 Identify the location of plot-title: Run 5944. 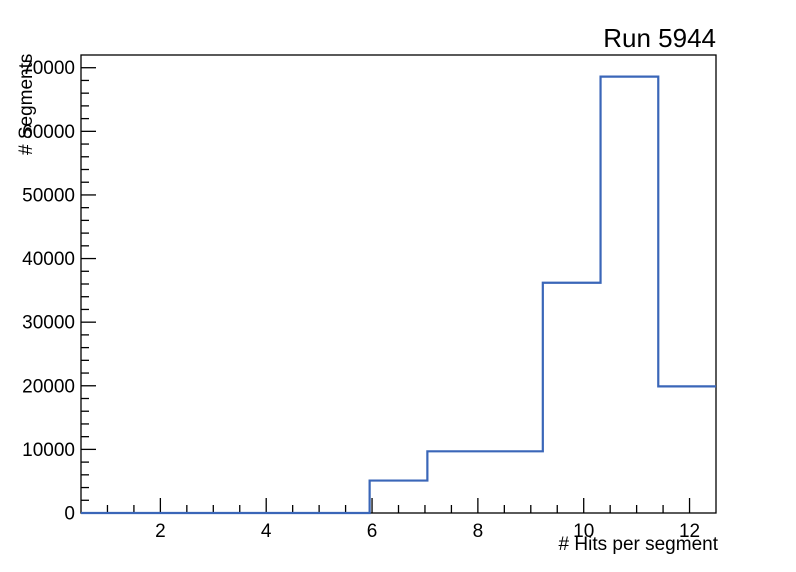
(659, 38).